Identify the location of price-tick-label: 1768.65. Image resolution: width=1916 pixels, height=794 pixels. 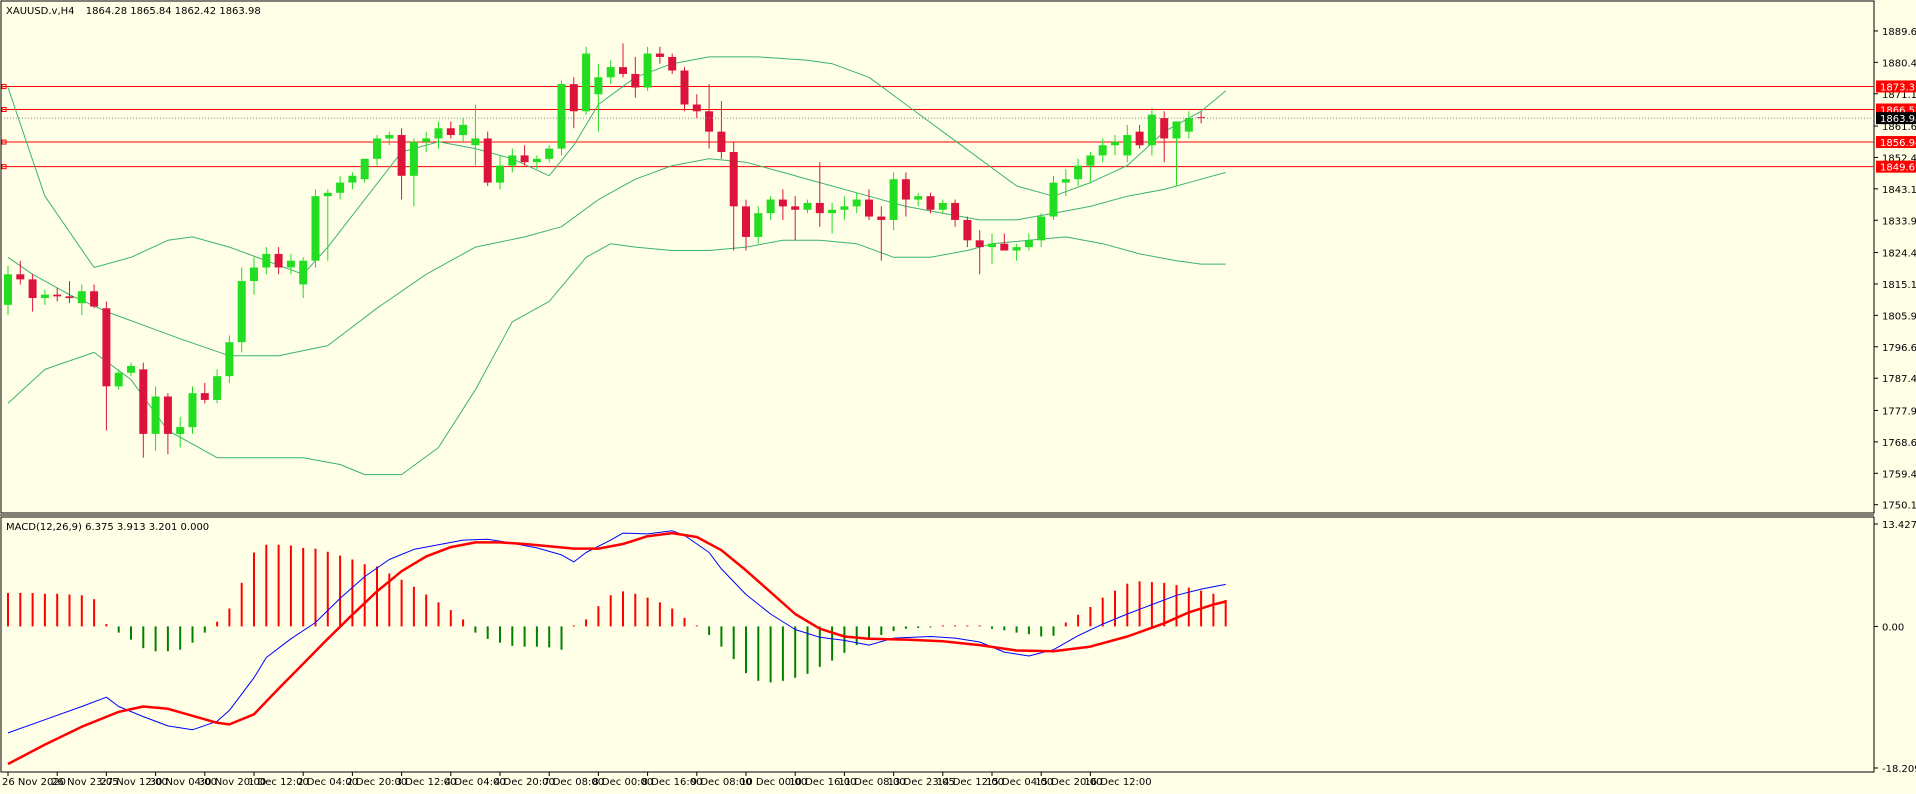
(1899, 443).